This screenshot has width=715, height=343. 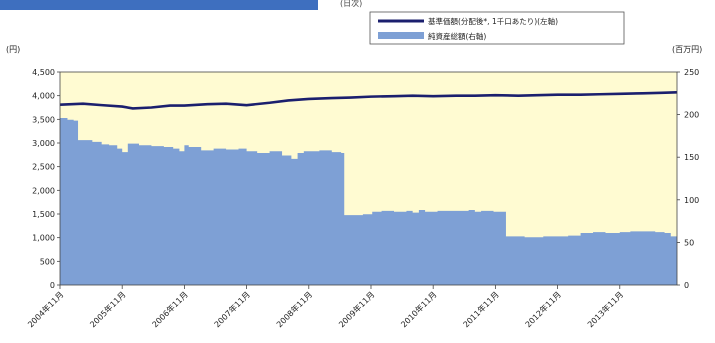 I want to click on left-tick-label: 3,500, so click(x=43, y=119).